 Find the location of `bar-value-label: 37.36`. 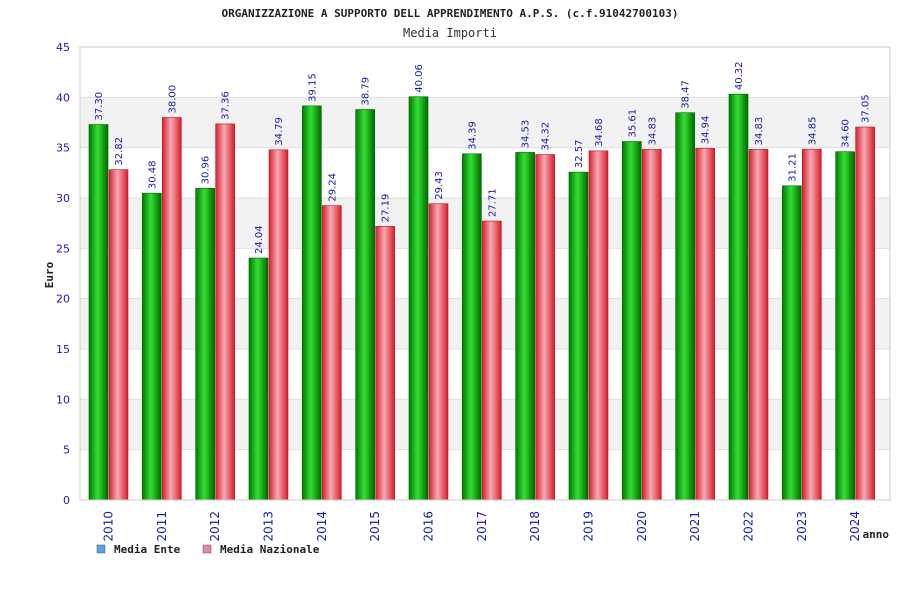

bar-value-label: 37.36 is located at coordinates (226, 105).